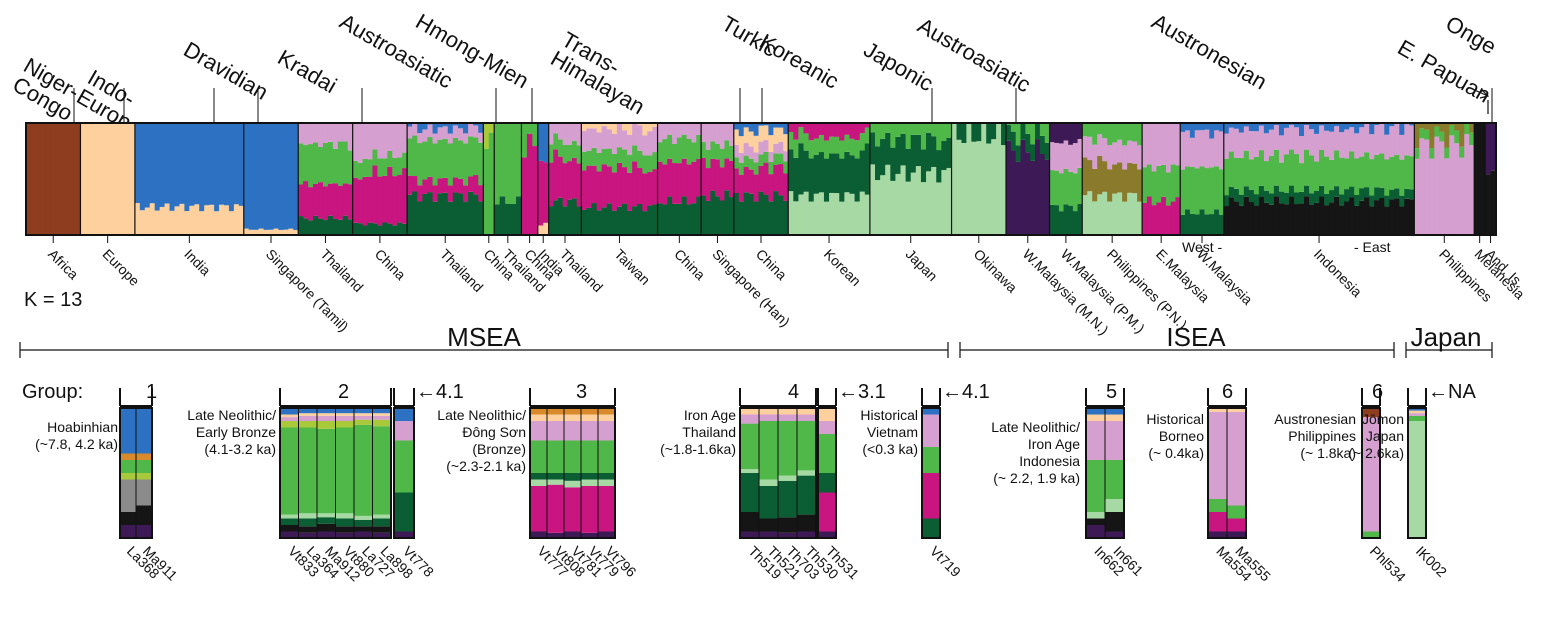 This screenshot has height=628, width=1552. Describe the element at coordinates (128, 531) in the screenshot. I see `sample-segment-purple` at that location.